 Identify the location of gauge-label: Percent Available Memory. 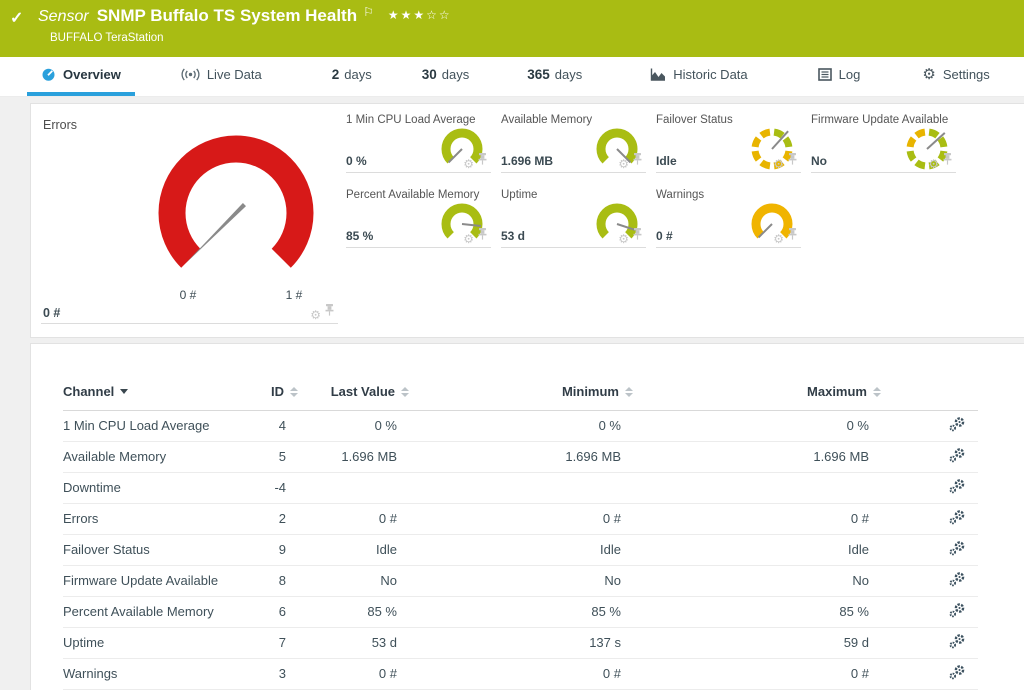
(413, 195).